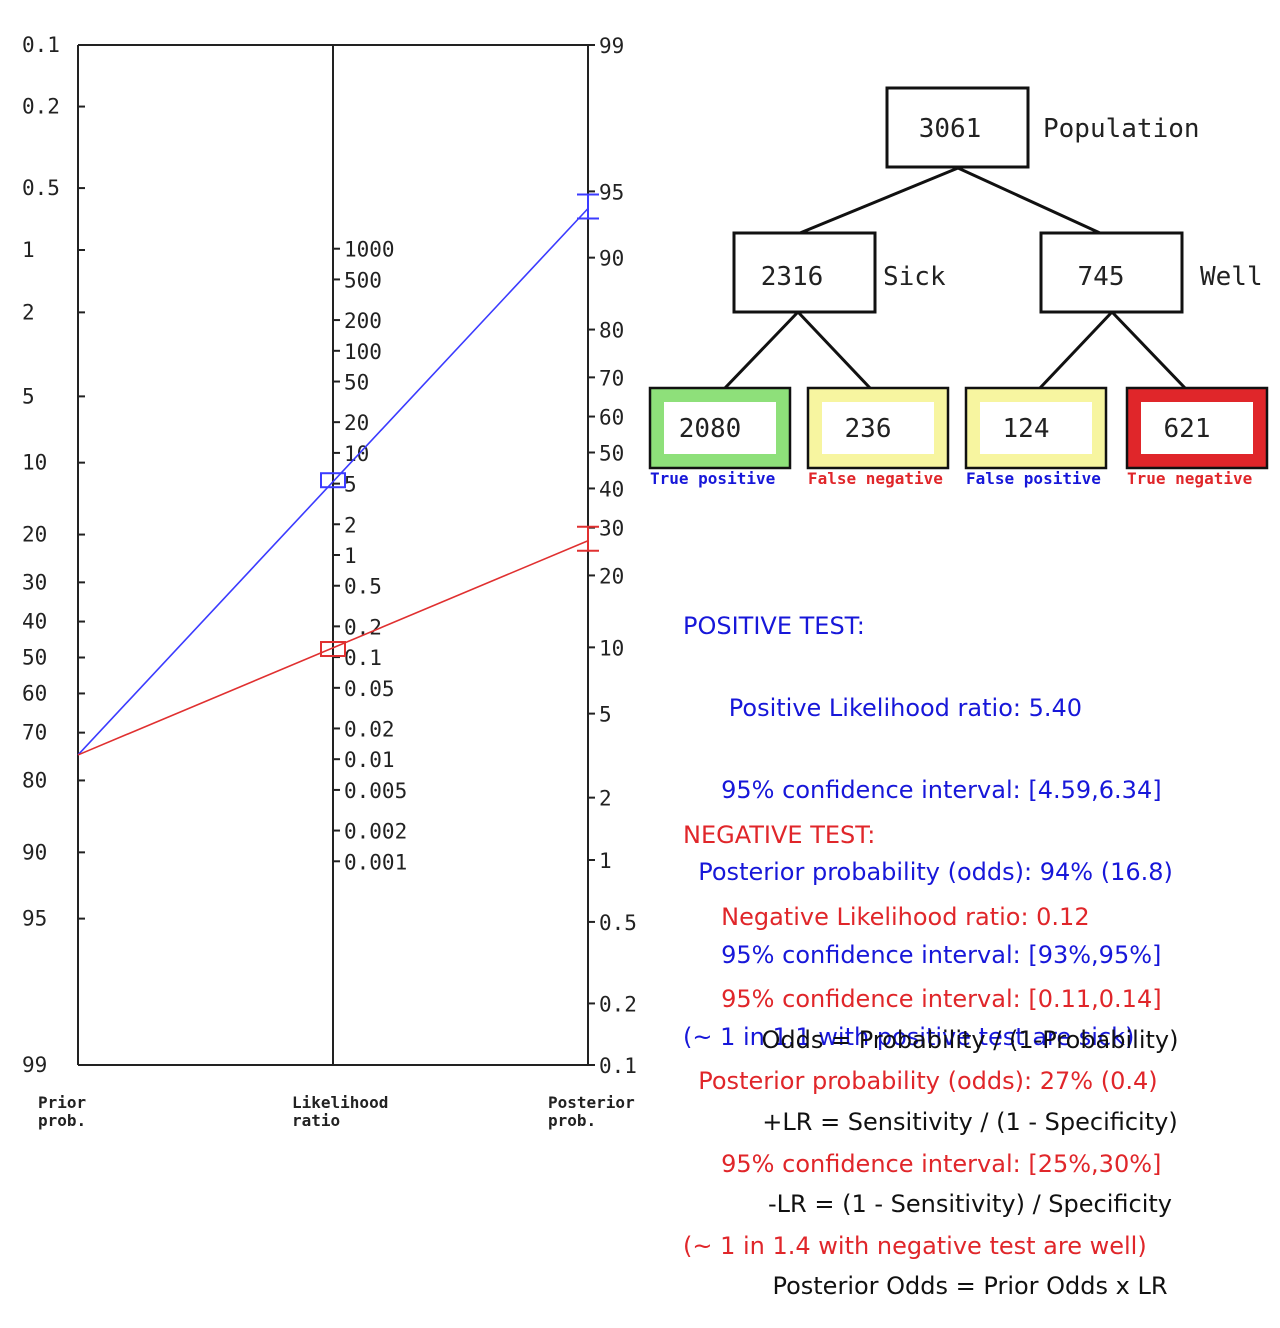 This screenshot has height=1328, width=1280. I want to click on prior-tick-label: 30, so click(34, 582).